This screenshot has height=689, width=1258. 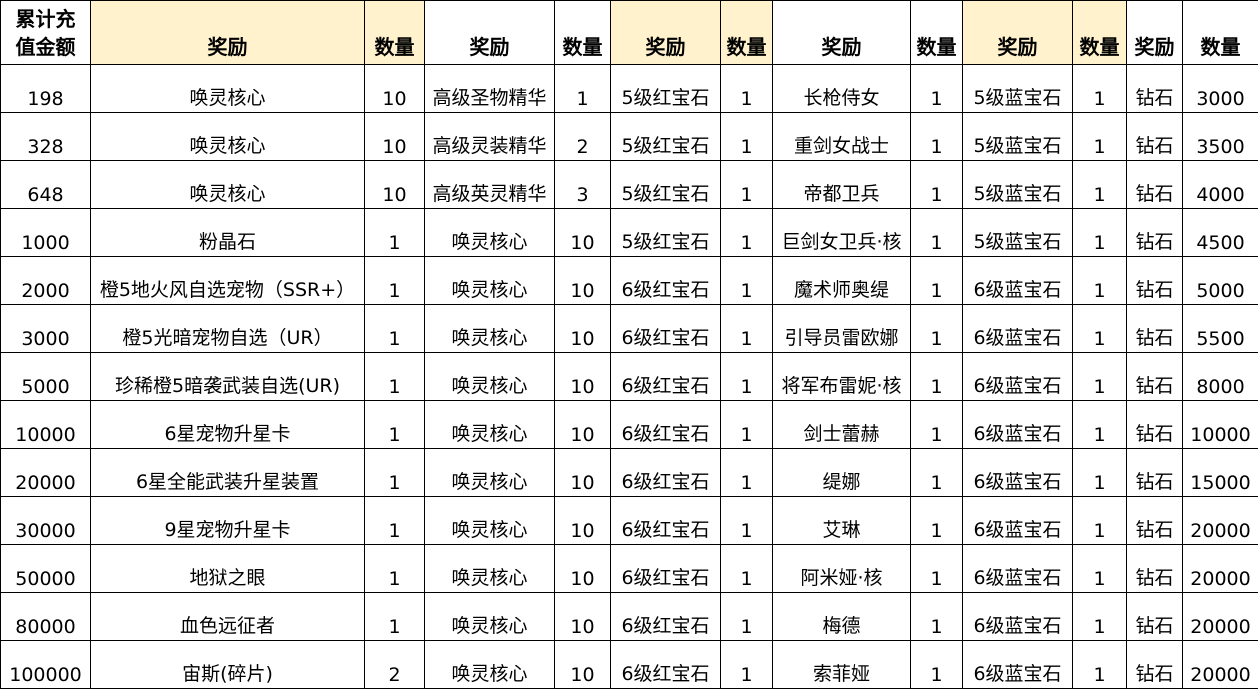 What do you see at coordinates (1220, 89) in the screenshot?
I see `quantity-cell: 3000` at bounding box center [1220, 89].